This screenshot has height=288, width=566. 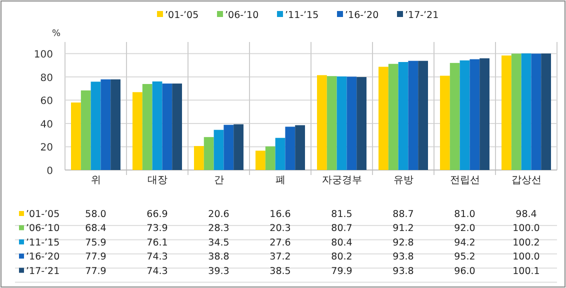 What do you see at coordinates (43, 55) in the screenshot?
I see `y-tick-label: 100` at bounding box center [43, 55].